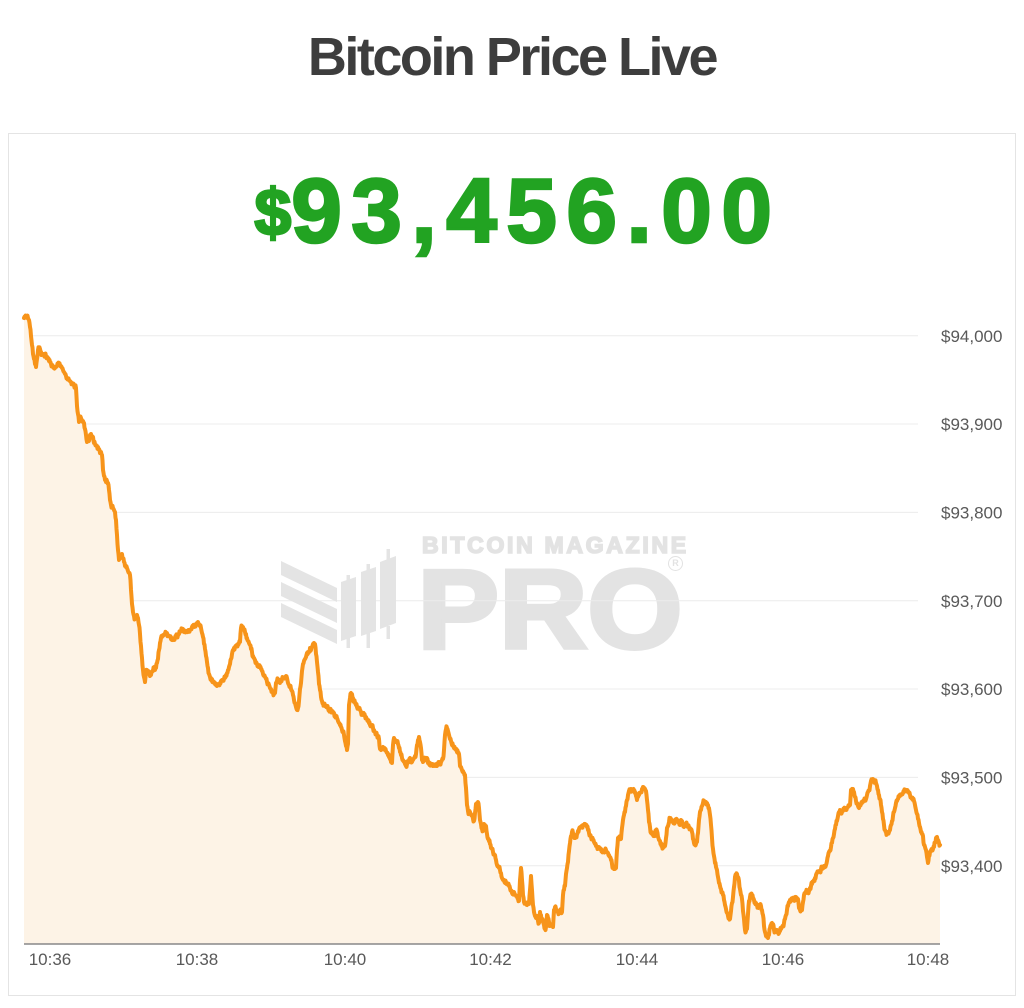 Image resolution: width=1024 pixels, height=1008 pixels. Describe the element at coordinates (928, 959) in the screenshot. I see `svg-text: 10:48` at that location.